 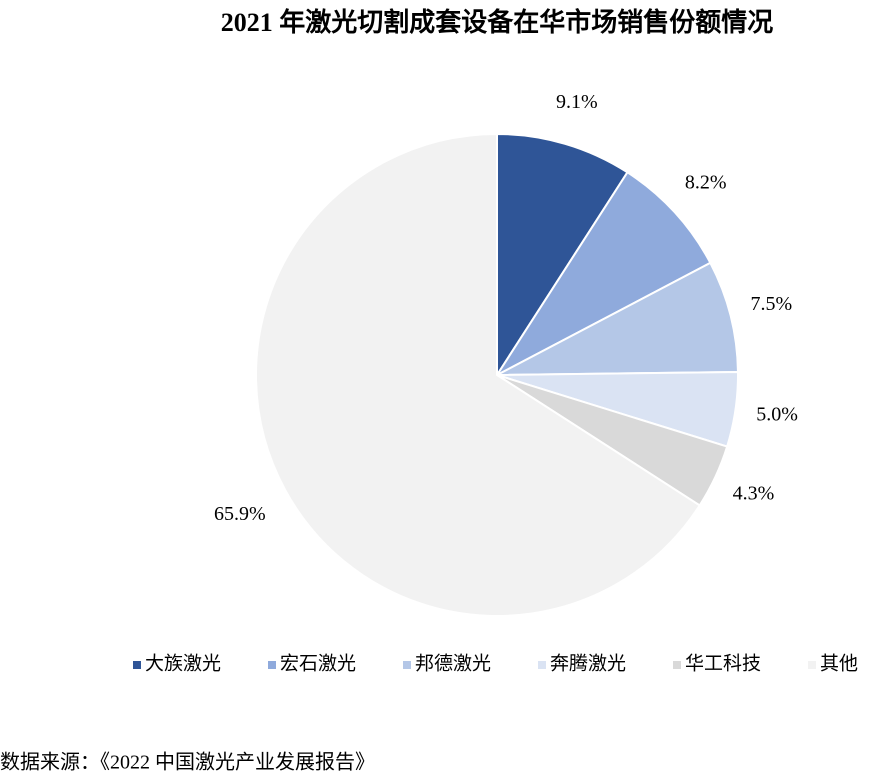 What do you see at coordinates (240, 514) in the screenshot?
I see `data-label: 65.9%` at bounding box center [240, 514].